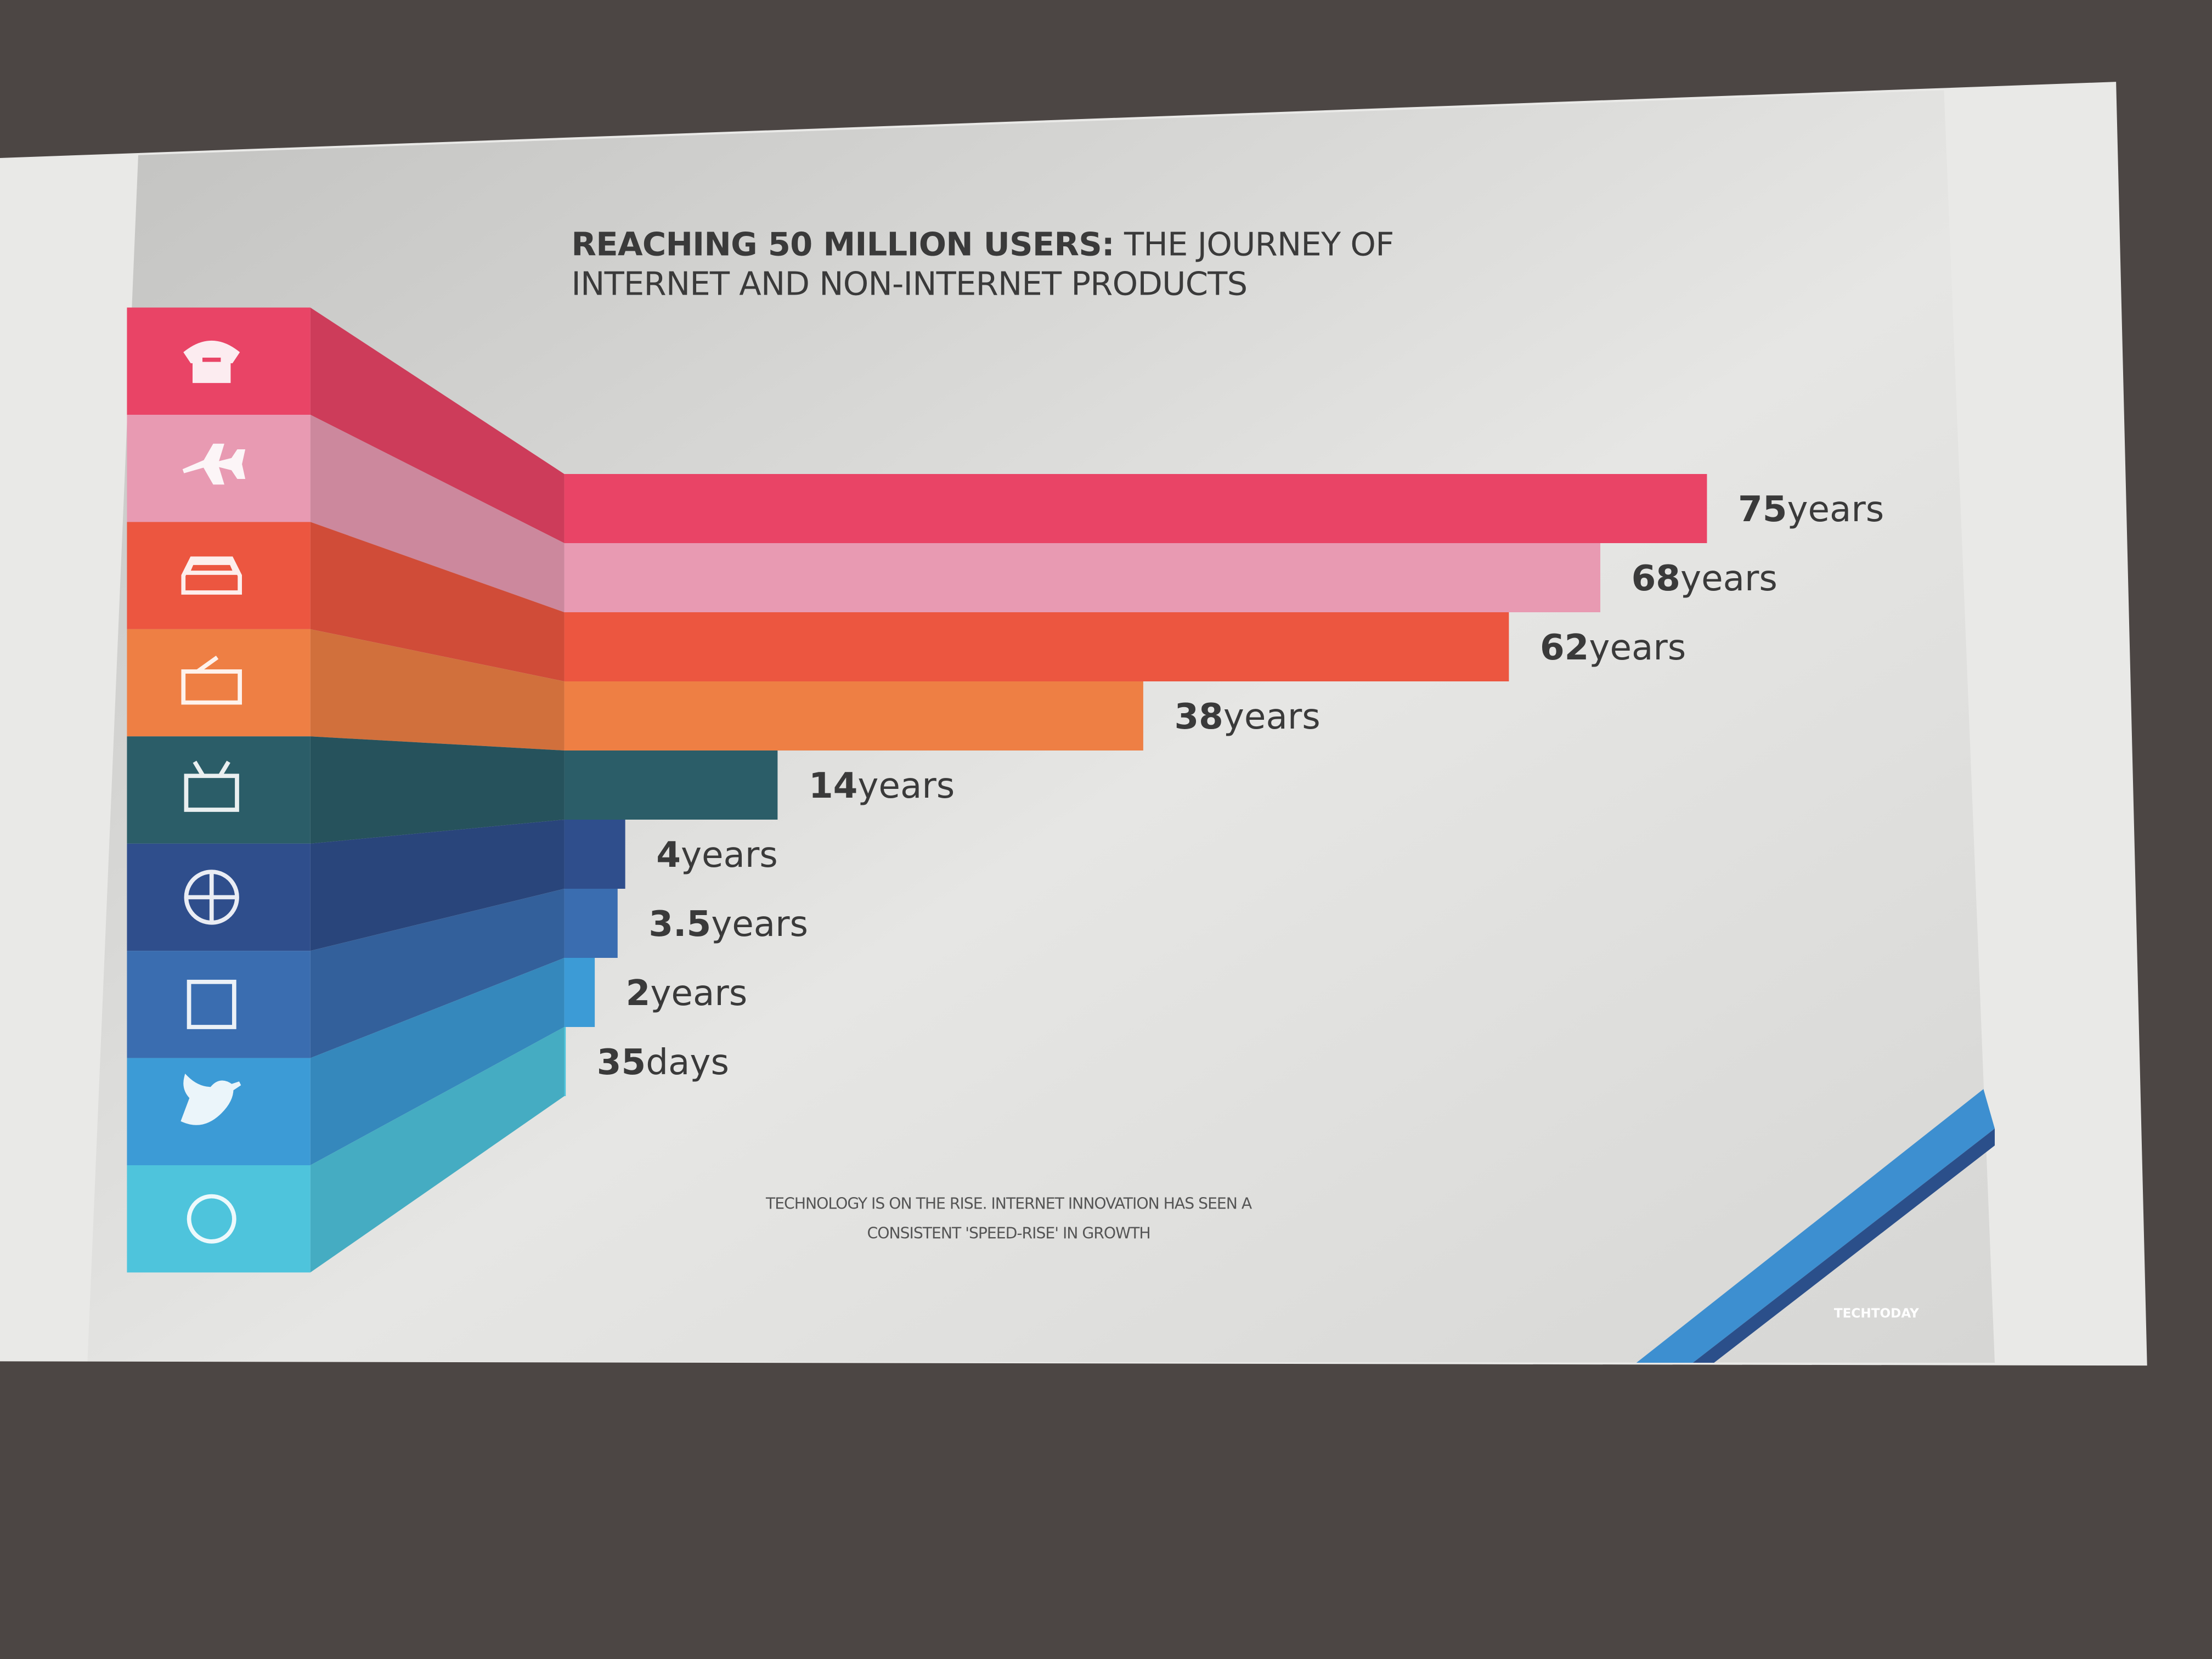 This screenshot has height=1659, width=2212. What do you see at coordinates (1613, 647) in the screenshot?
I see `value-label: 62years` at bounding box center [1613, 647].